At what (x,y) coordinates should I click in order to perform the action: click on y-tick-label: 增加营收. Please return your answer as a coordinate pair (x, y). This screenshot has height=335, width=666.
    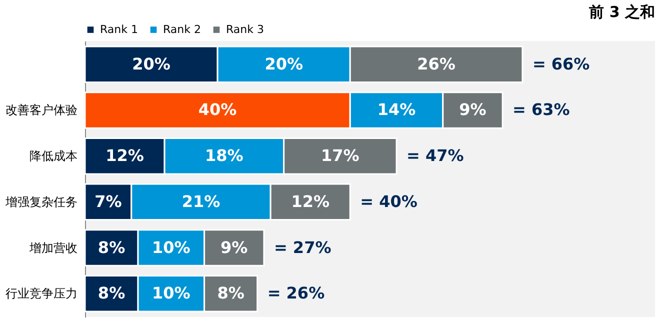
    Looking at the image, I should click on (53, 247).